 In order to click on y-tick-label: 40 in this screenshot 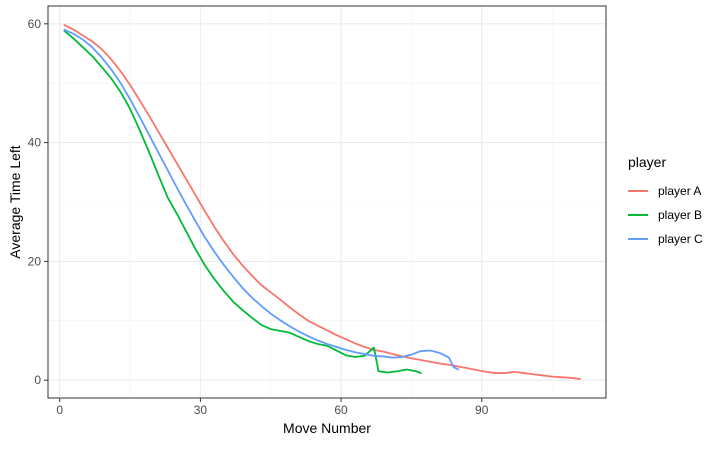, I will do `click(35, 143)`.